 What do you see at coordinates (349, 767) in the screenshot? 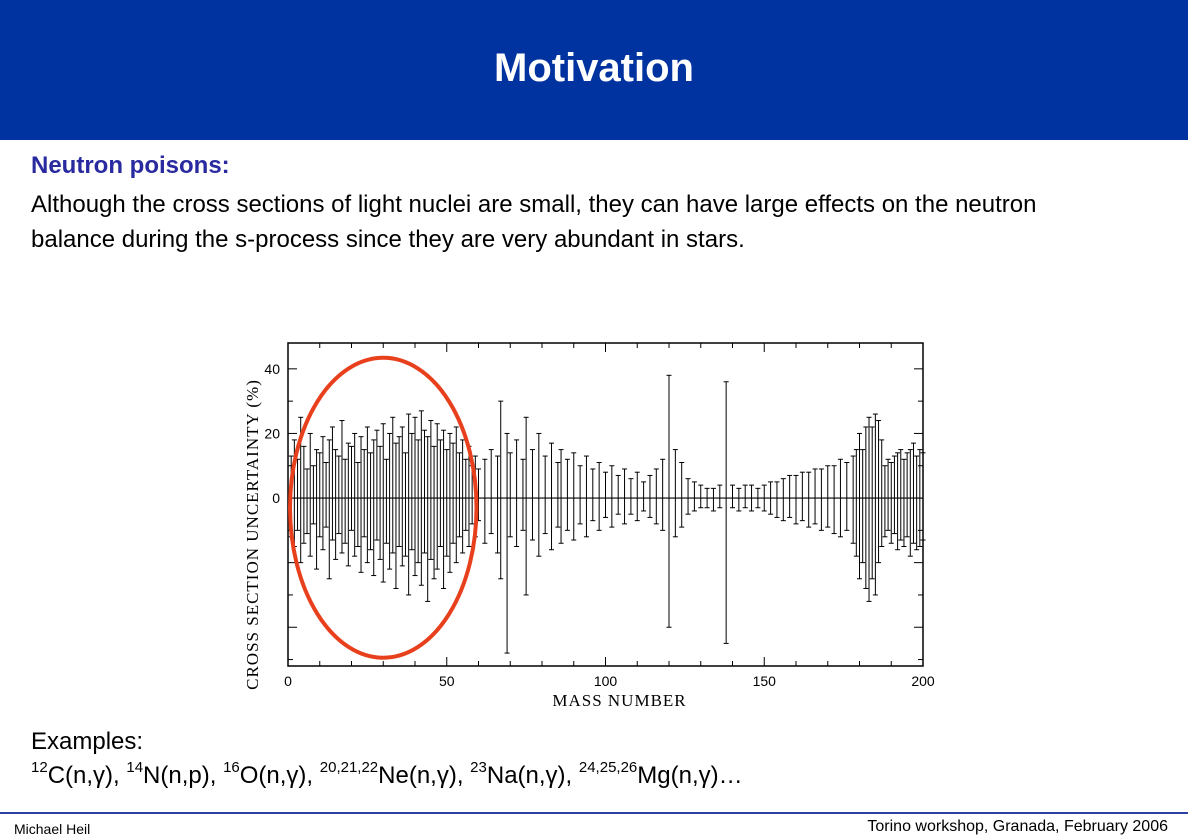
I see `isotope-mass-number: 20,21,22` at bounding box center [349, 767].